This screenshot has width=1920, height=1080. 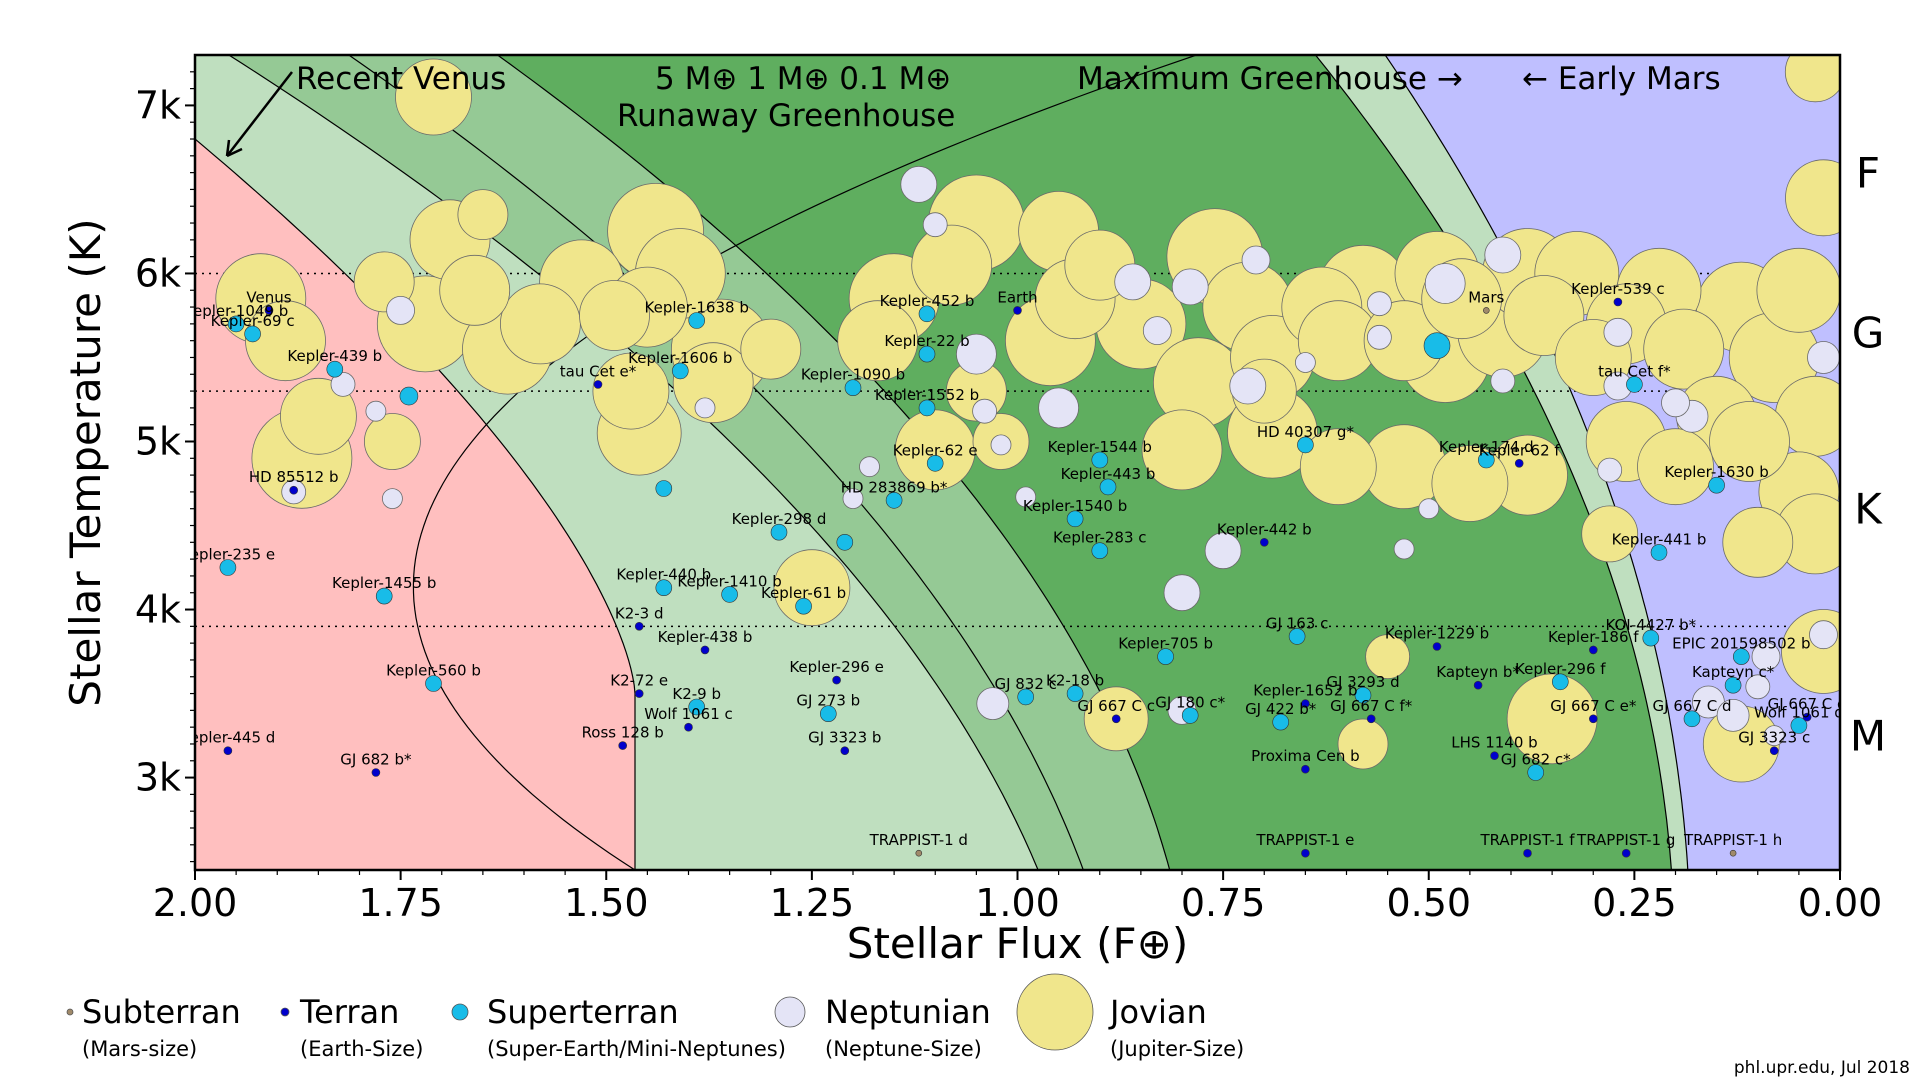 What do you see at coordinates (1017, 297) in the screenshot?
I see `planet-label: Earth` at bounding box center [1017, 297].